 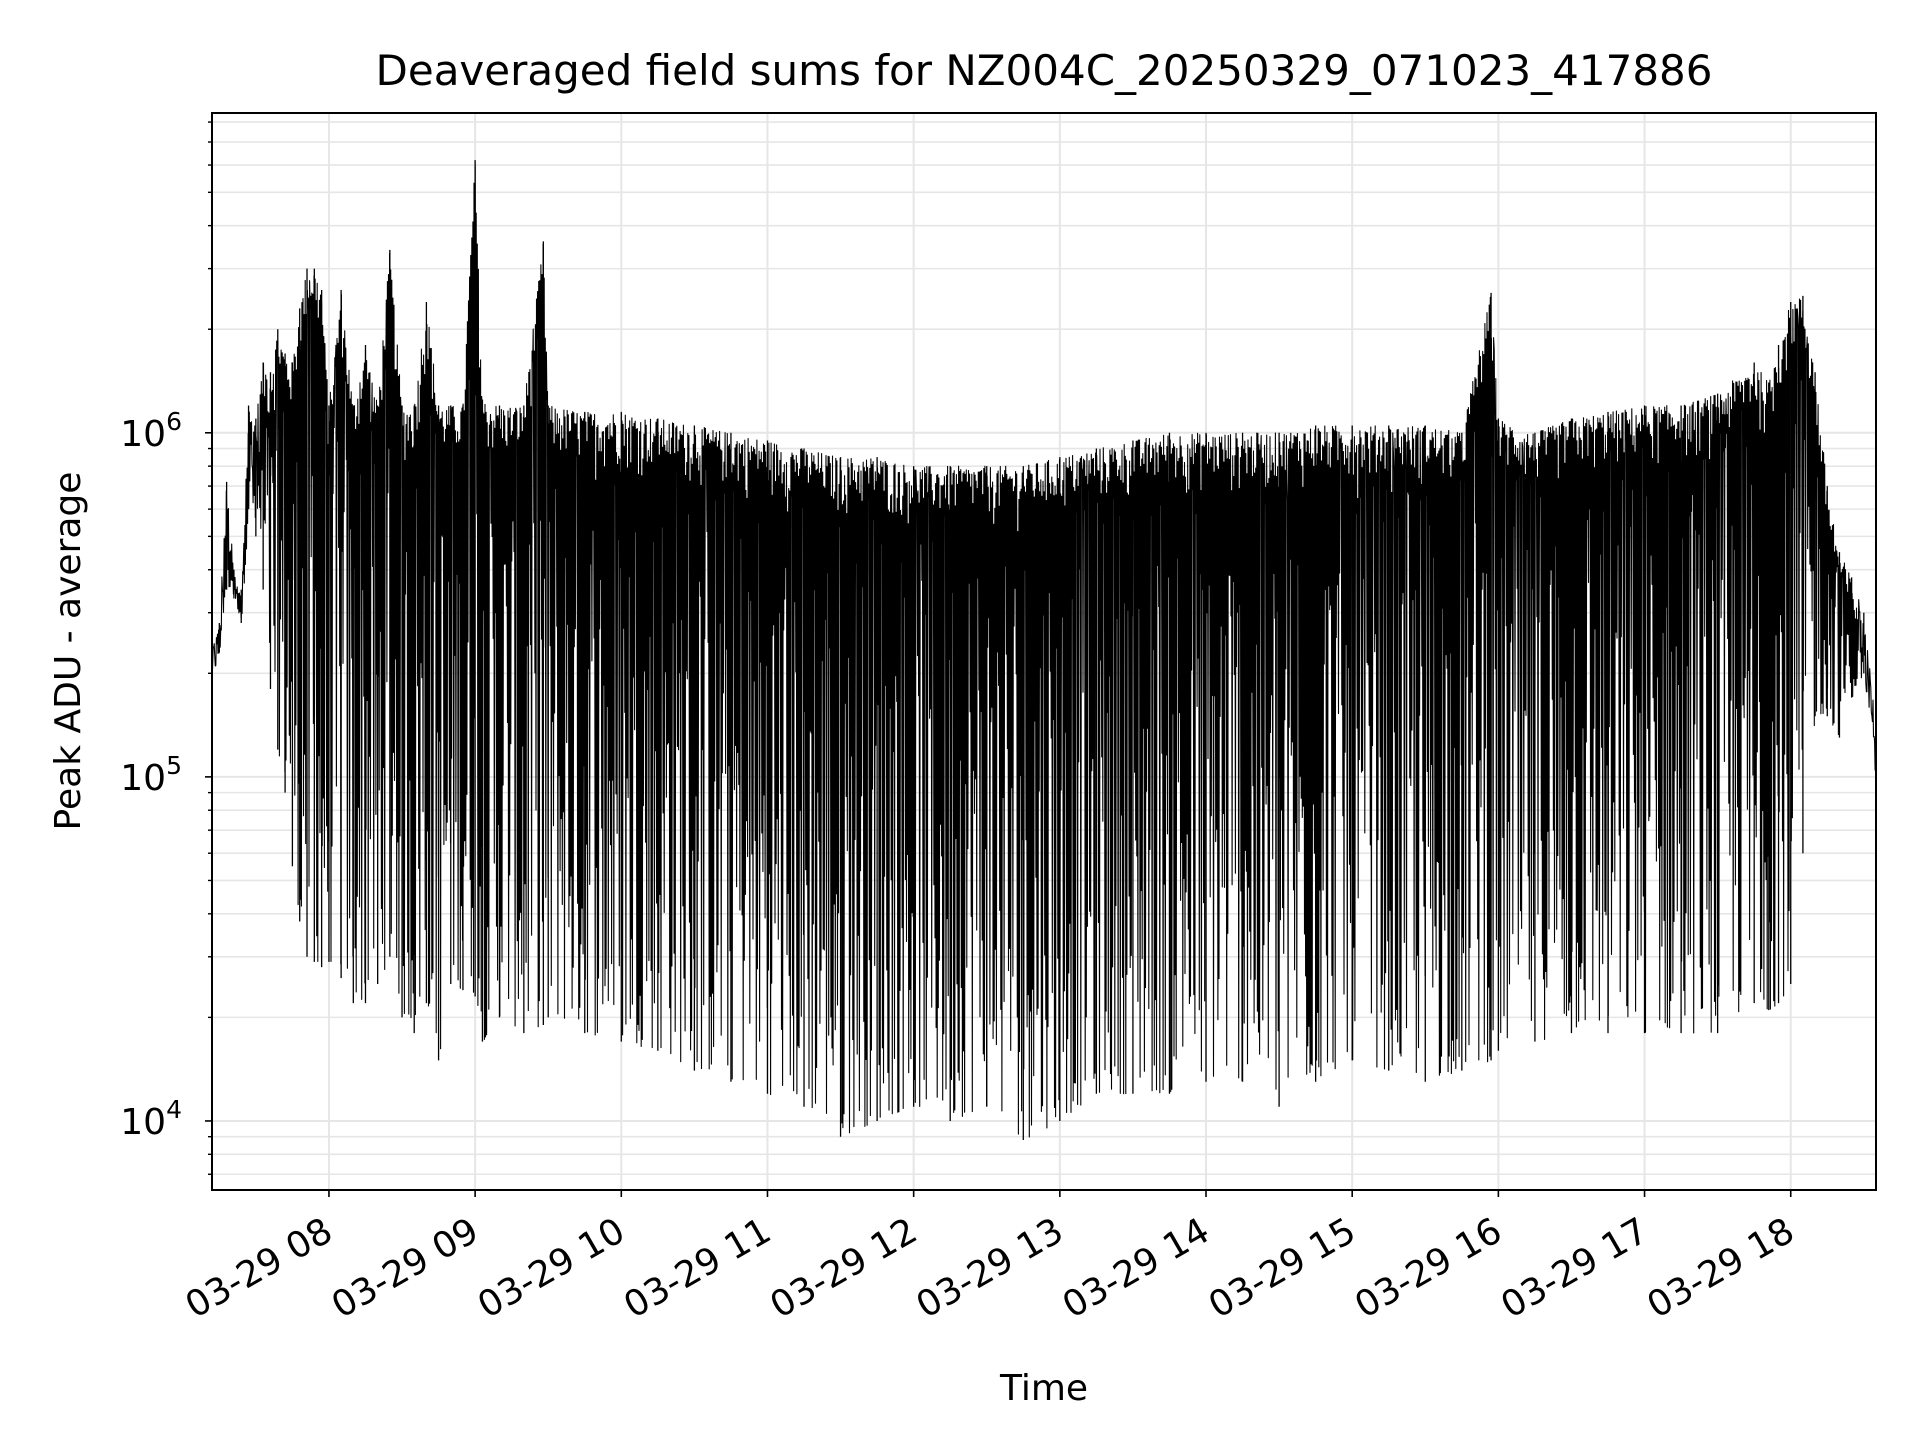 I want to click on y-tick-label: 10⁵, so click(x=151, y=775).